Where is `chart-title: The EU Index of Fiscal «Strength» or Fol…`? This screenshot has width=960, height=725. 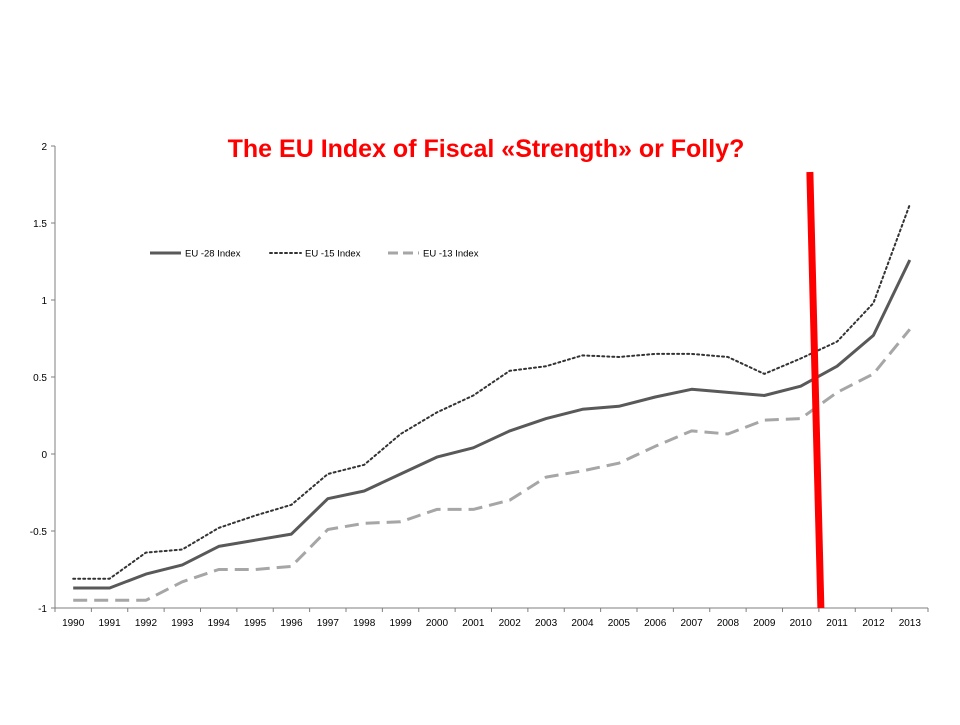 chart-title: The EU Index of Fiscal «Strength» or Fol… is located at coordinates (486, 149).